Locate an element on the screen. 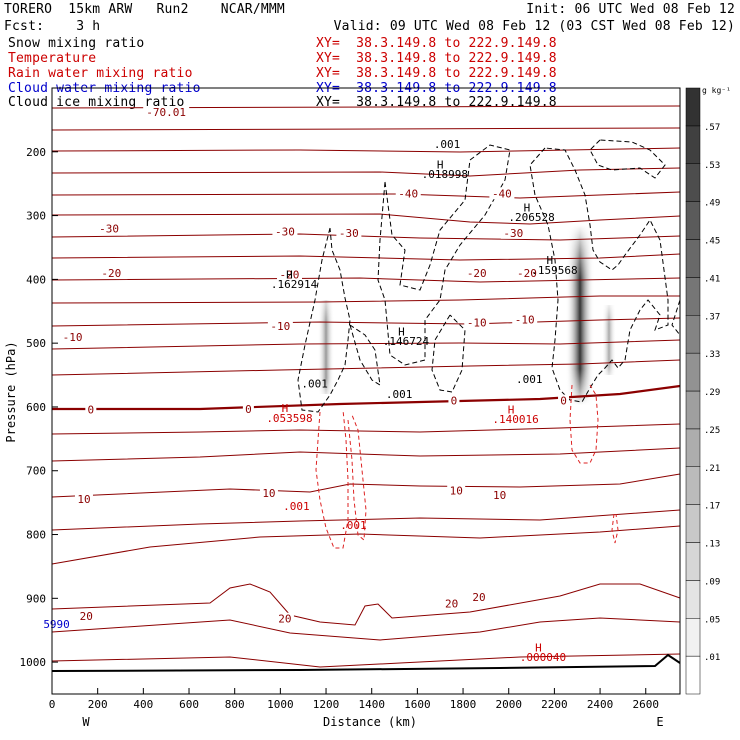  extremum-value: .146724 is located at coordinates (406, 341).